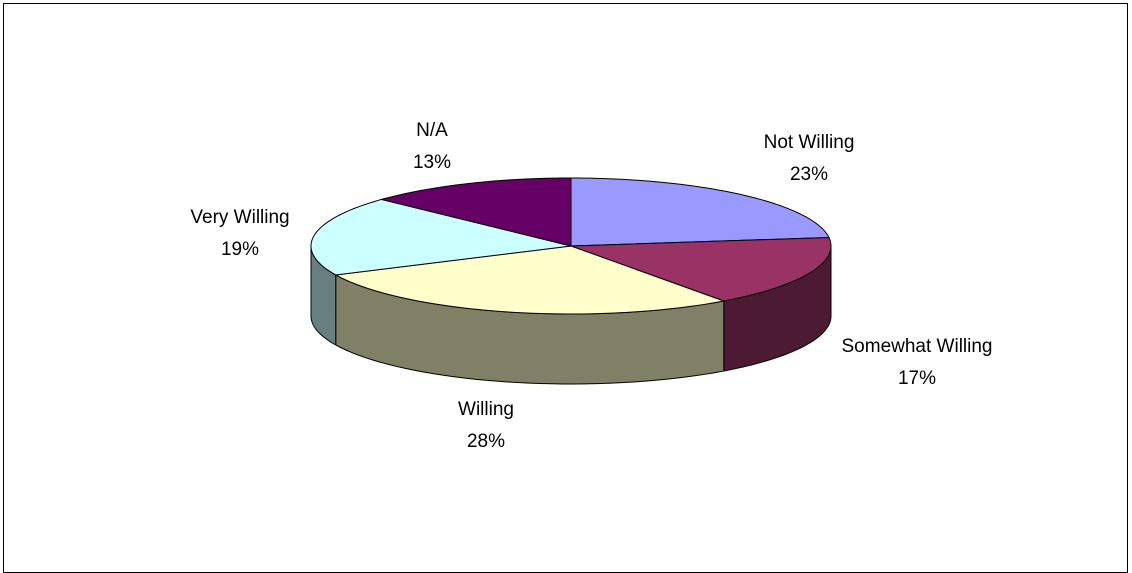 Image resolution: width=1132 pixels, height=573 pixels. Describe the element at coordinates (239, 217) in the screenshot. I see `slice-label-very-willing: Very Willing` at that location.